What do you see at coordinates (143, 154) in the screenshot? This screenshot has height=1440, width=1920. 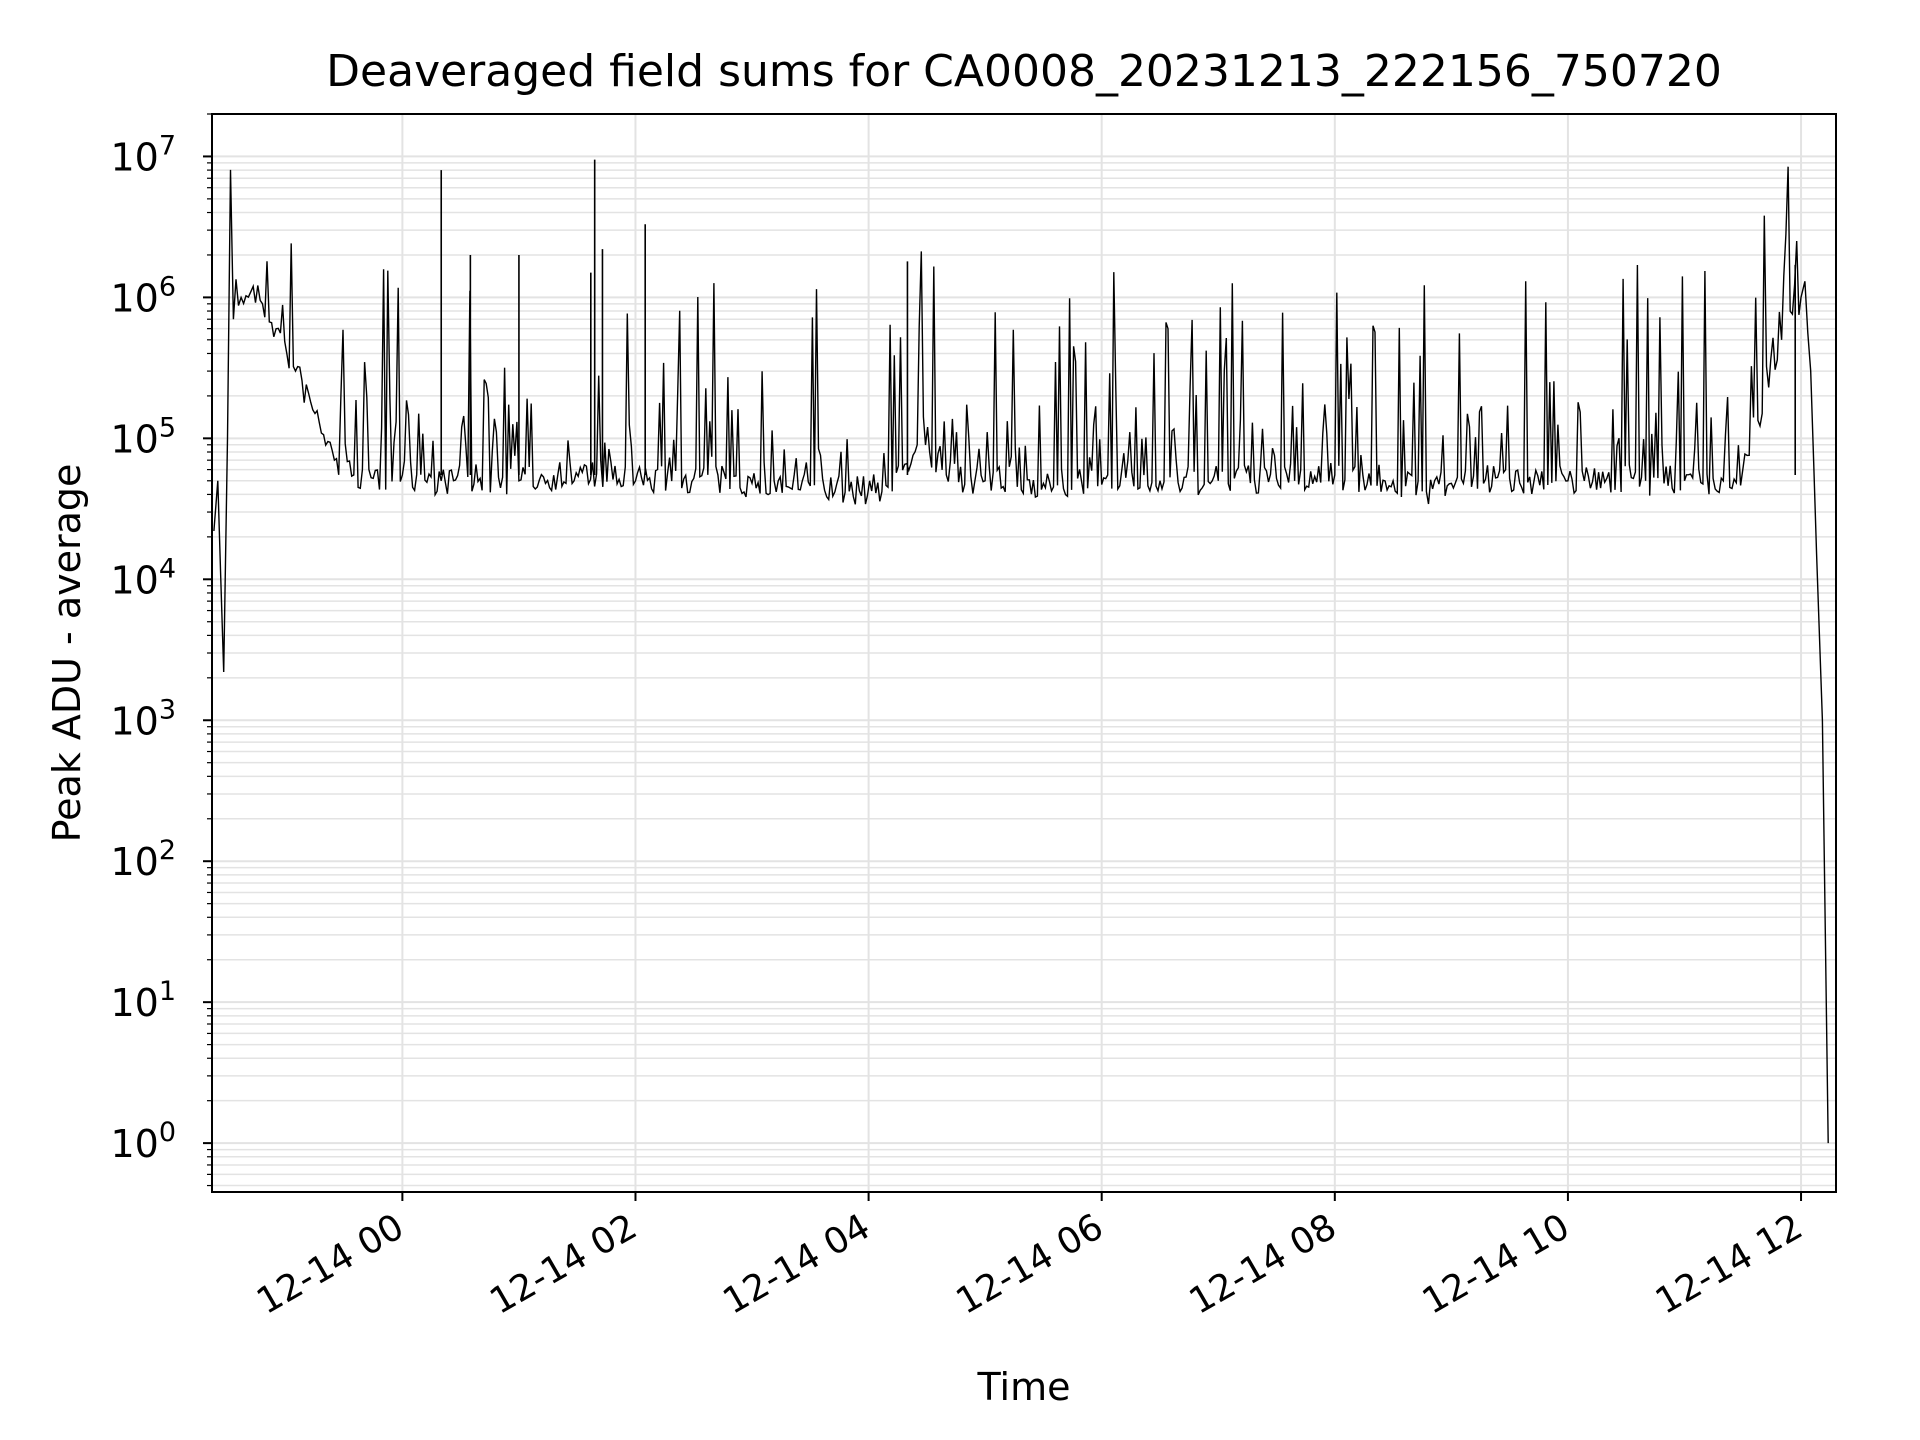 I see `y-tick-label: 107` at bounding box center [143, 154].